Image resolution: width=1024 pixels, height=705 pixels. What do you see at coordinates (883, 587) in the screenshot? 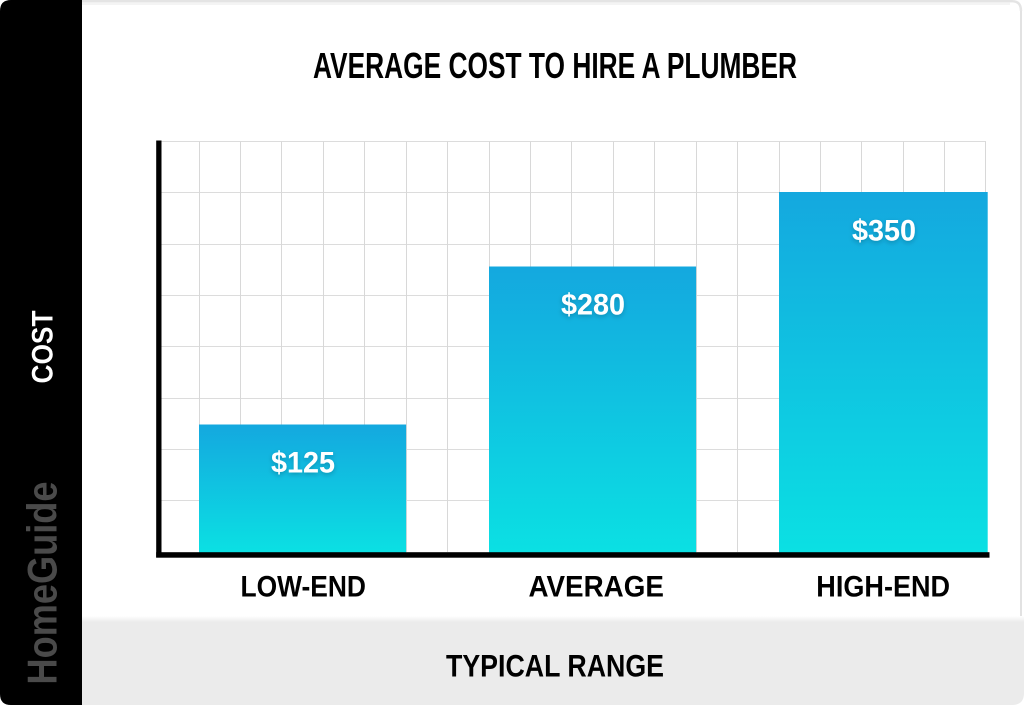
I see `svg-text: HIGH-END` at bounding box center [883, 587].